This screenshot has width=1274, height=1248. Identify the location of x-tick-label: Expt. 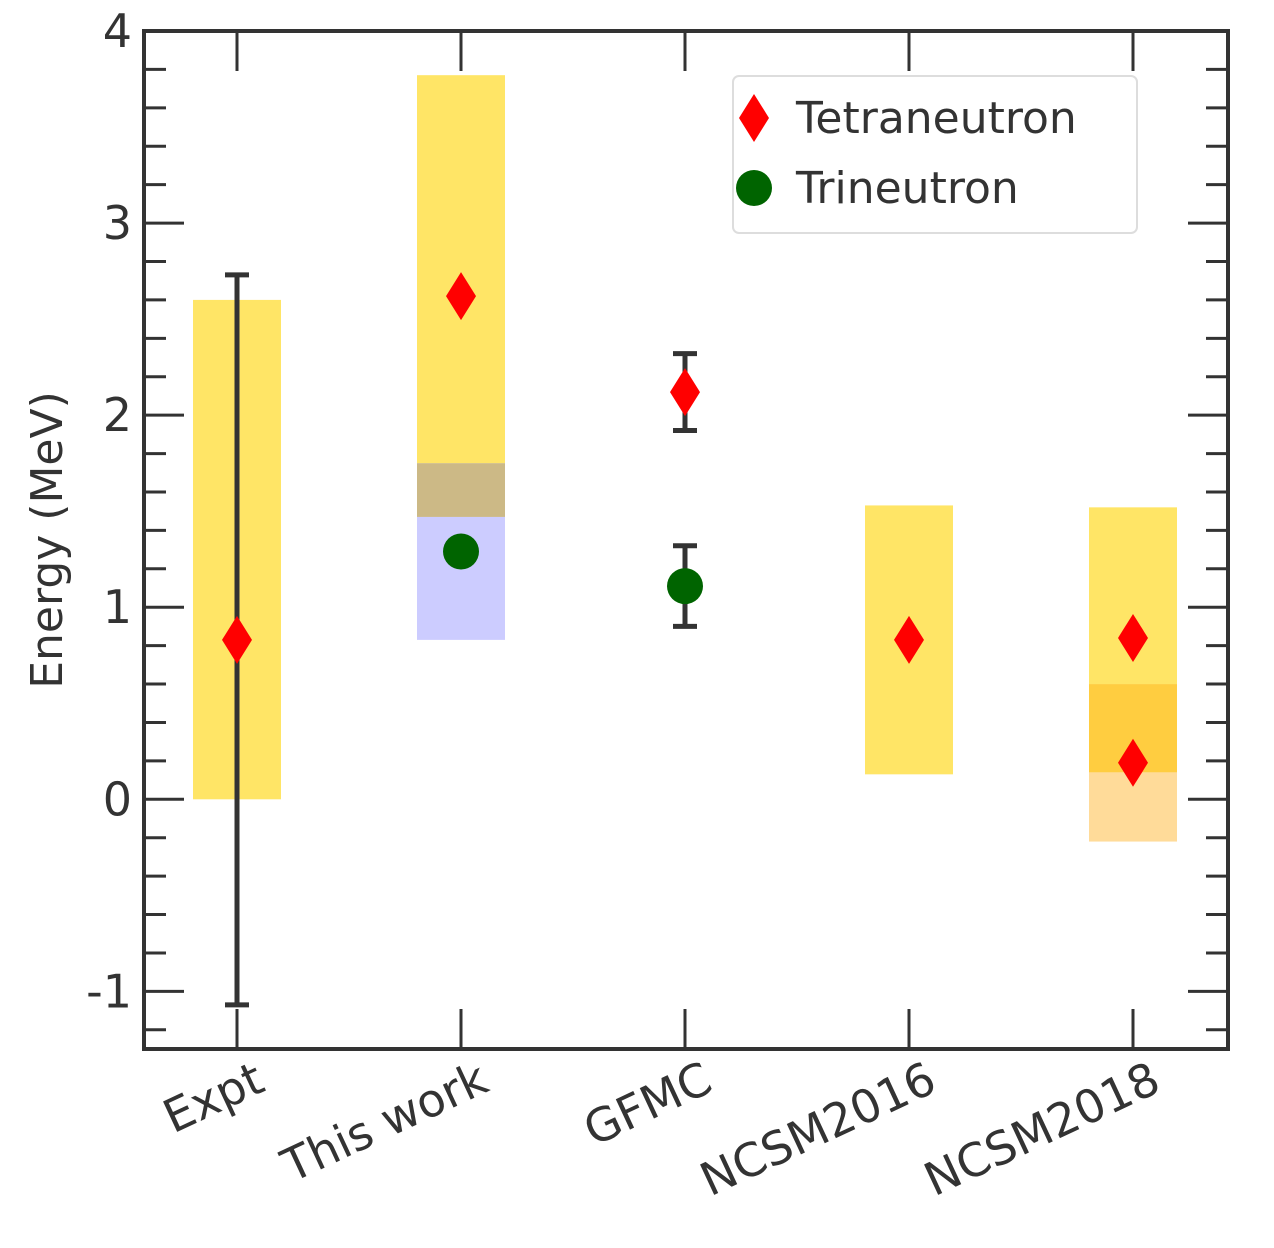
(213, 1097).